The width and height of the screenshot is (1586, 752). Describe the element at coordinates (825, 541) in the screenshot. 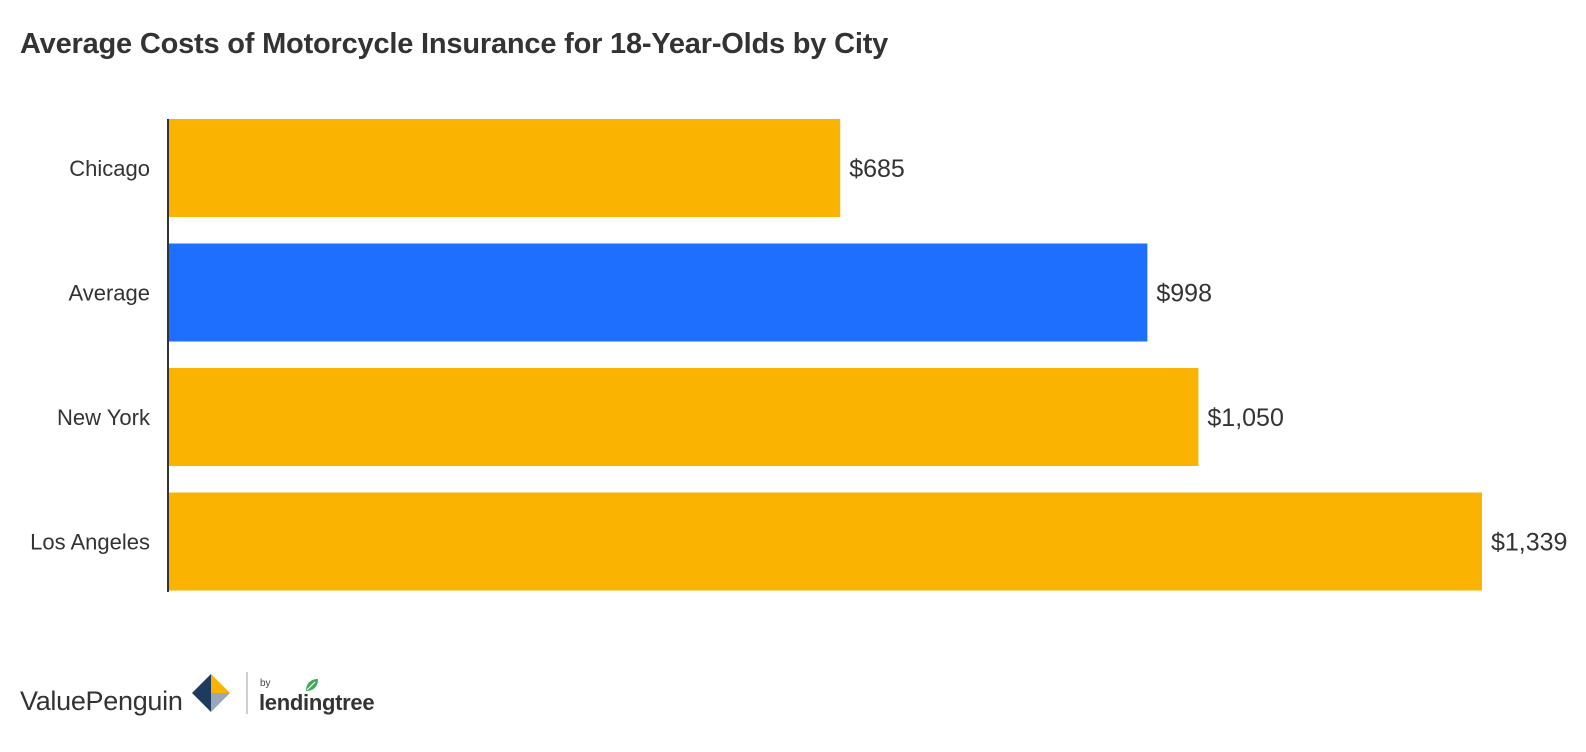

I see `bar-los-angeles` at that location.